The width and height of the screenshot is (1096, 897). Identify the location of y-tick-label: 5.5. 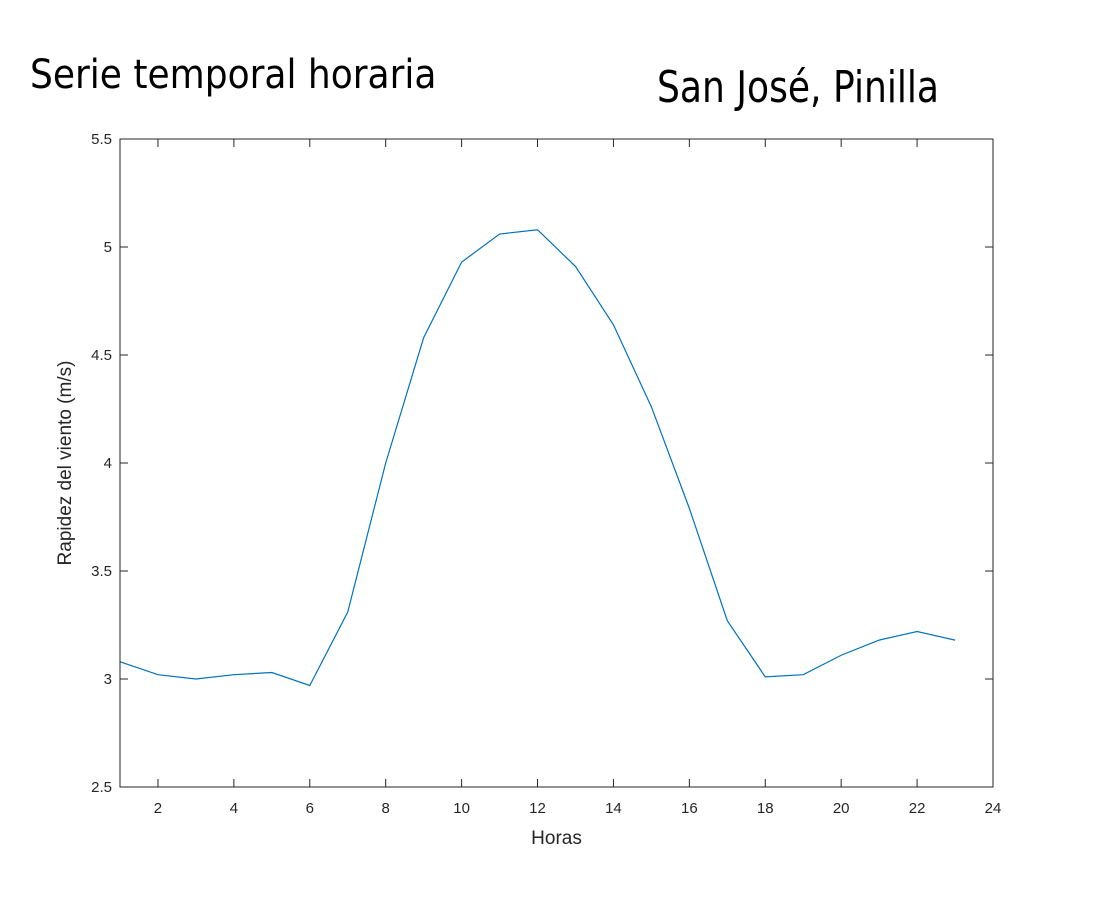
(101, 139).